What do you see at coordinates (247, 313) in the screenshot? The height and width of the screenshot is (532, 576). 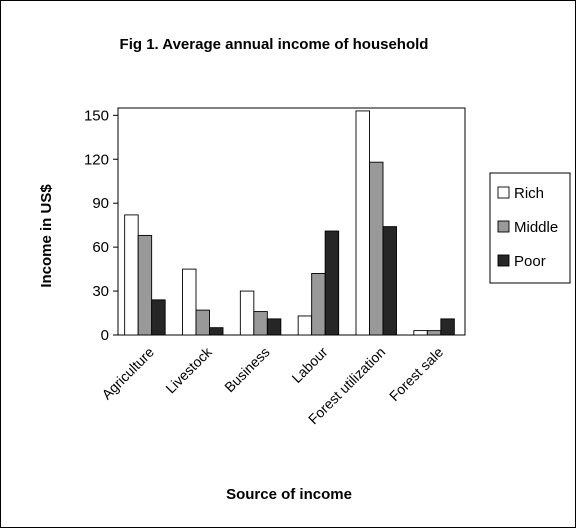 I see `bar-rich-business` at bounding box center [247, 313].